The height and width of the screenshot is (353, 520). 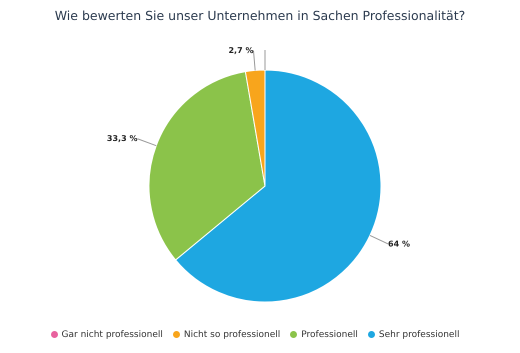 I want to click on data-label: 33,3 %, so click(x=122, y=139).